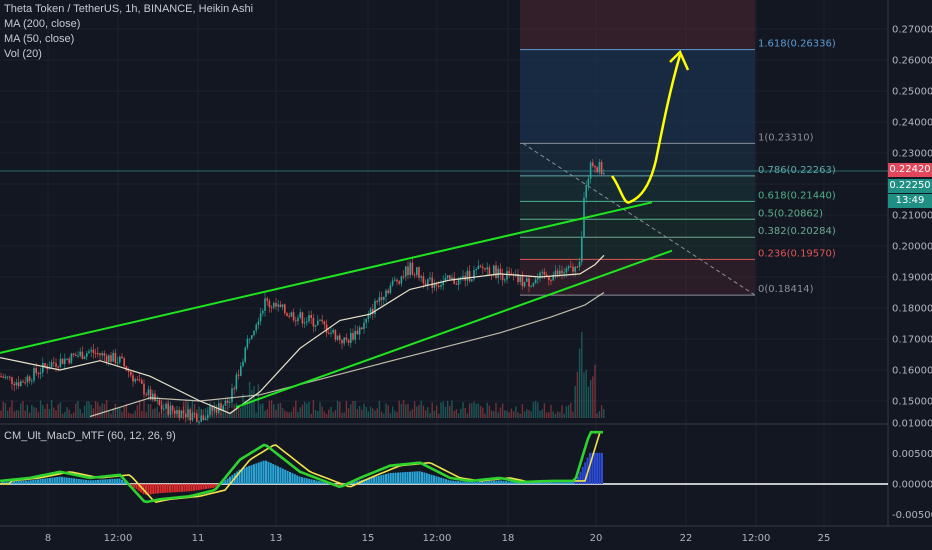 The image size is (932, 550). What do you see at coordinates (39, 39) in the screenshot?
I see `ma50-legend: MA (50, close)` at bounding box center [39, 39].